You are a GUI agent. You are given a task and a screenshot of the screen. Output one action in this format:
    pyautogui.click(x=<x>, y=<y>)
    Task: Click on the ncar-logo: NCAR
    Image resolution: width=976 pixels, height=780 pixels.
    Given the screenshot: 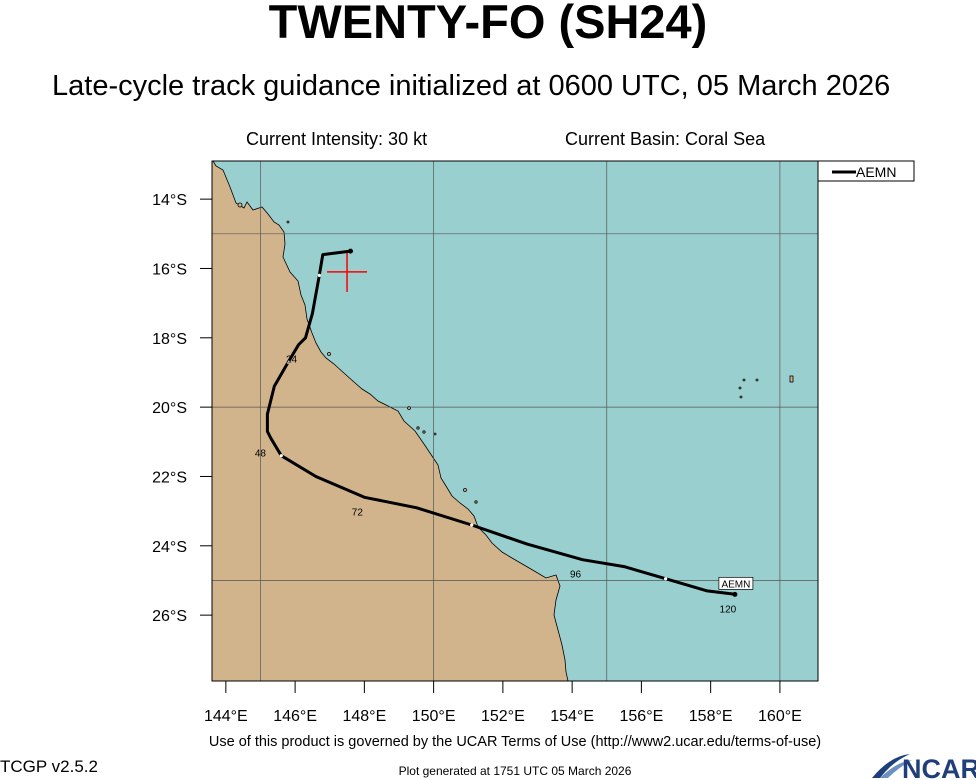 What is the action you would take?
    pyautogui.click(x=924, y=767)
    